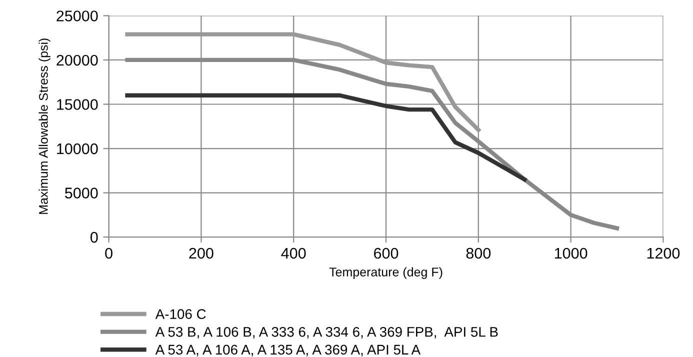 Image resolution: width=693 pixels, height=357 pixels. I want to click on legend-label: A 53 A, A 106 A, A 135 A, A 369 A, API 5L A, so click(288, 350).